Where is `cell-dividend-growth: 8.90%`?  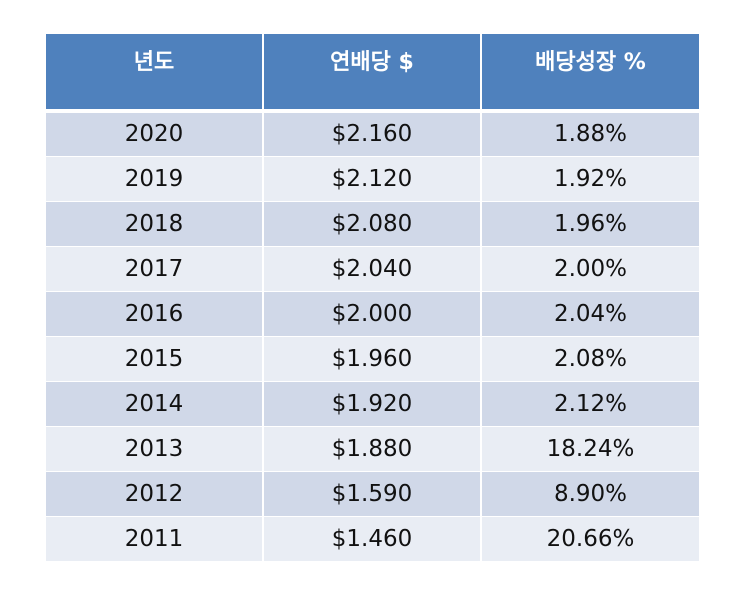
cell-dividend-growth: 8.90% is located at coordinates (590, 494).